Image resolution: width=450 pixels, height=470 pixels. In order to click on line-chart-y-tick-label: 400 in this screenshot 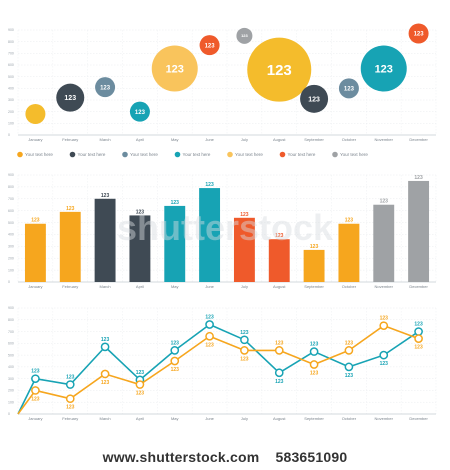, I will do `click(11, 367)`.